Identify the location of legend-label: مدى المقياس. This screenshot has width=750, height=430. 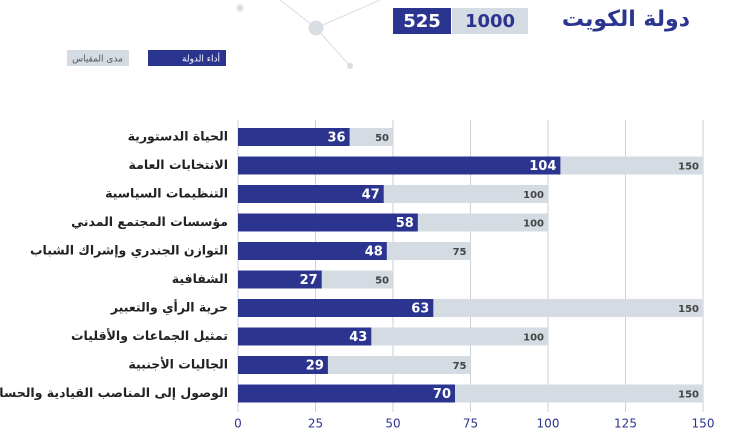
(97, 60).